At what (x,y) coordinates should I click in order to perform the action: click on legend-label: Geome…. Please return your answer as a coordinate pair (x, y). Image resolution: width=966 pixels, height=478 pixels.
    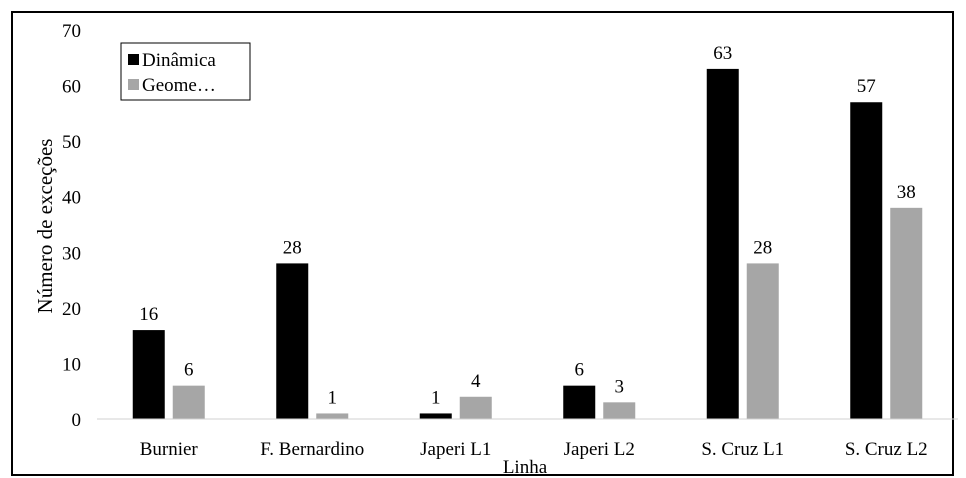
    Looking at the image, I should click on (179, 85).